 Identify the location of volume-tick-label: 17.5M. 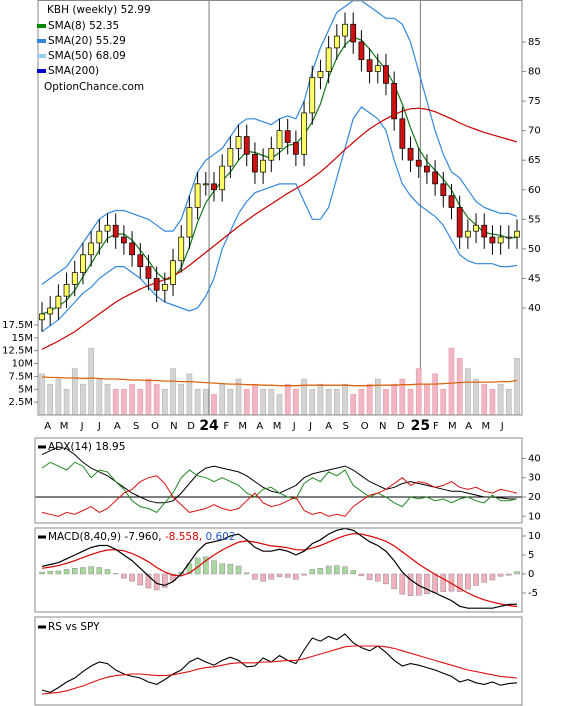
(17, 325).